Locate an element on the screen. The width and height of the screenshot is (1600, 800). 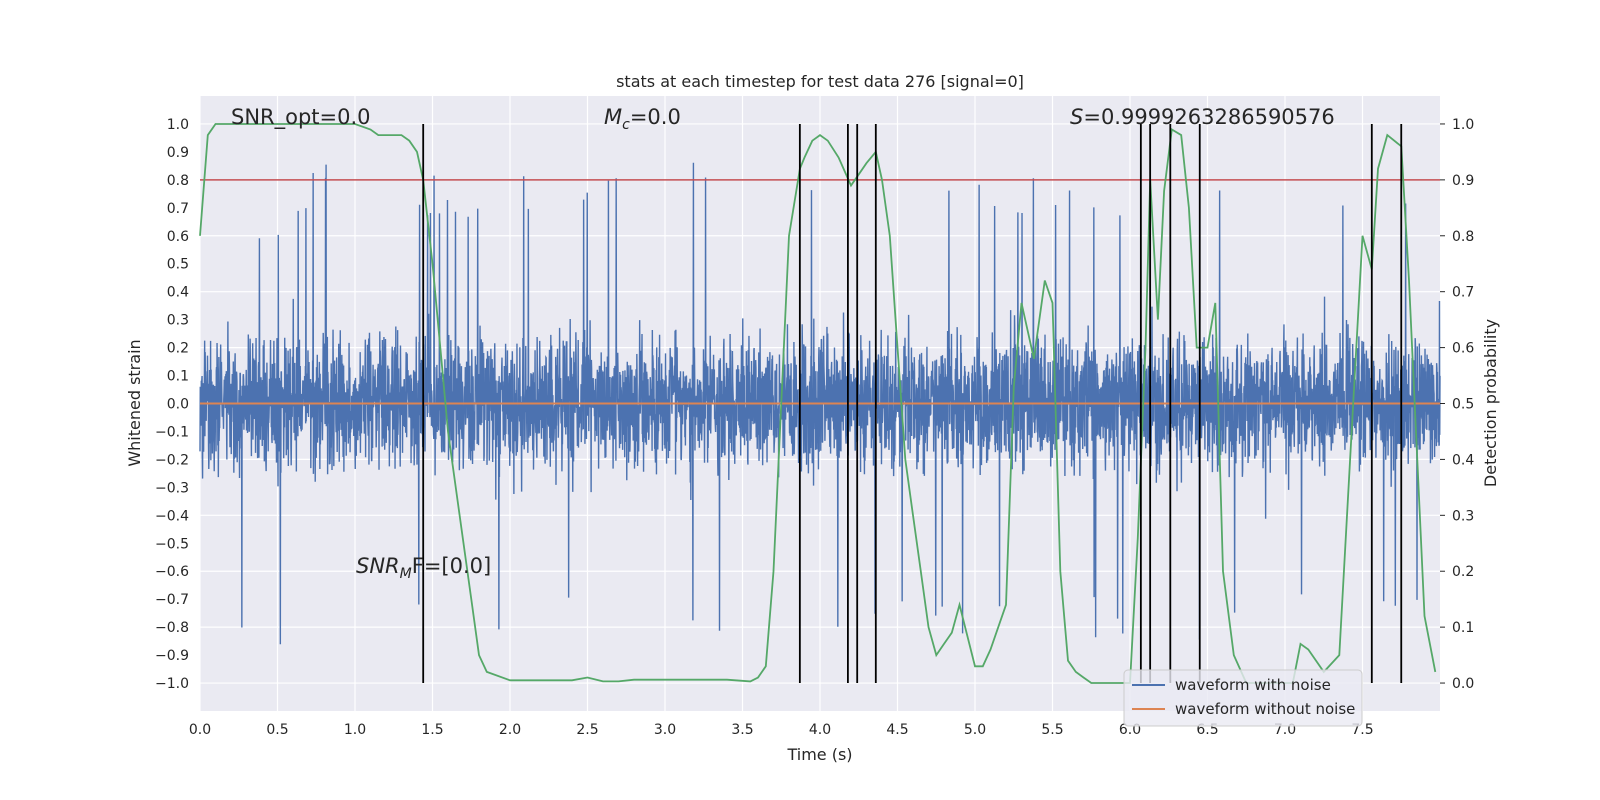
y-tick-label: 0.3 is located at coordinates (178, 321).